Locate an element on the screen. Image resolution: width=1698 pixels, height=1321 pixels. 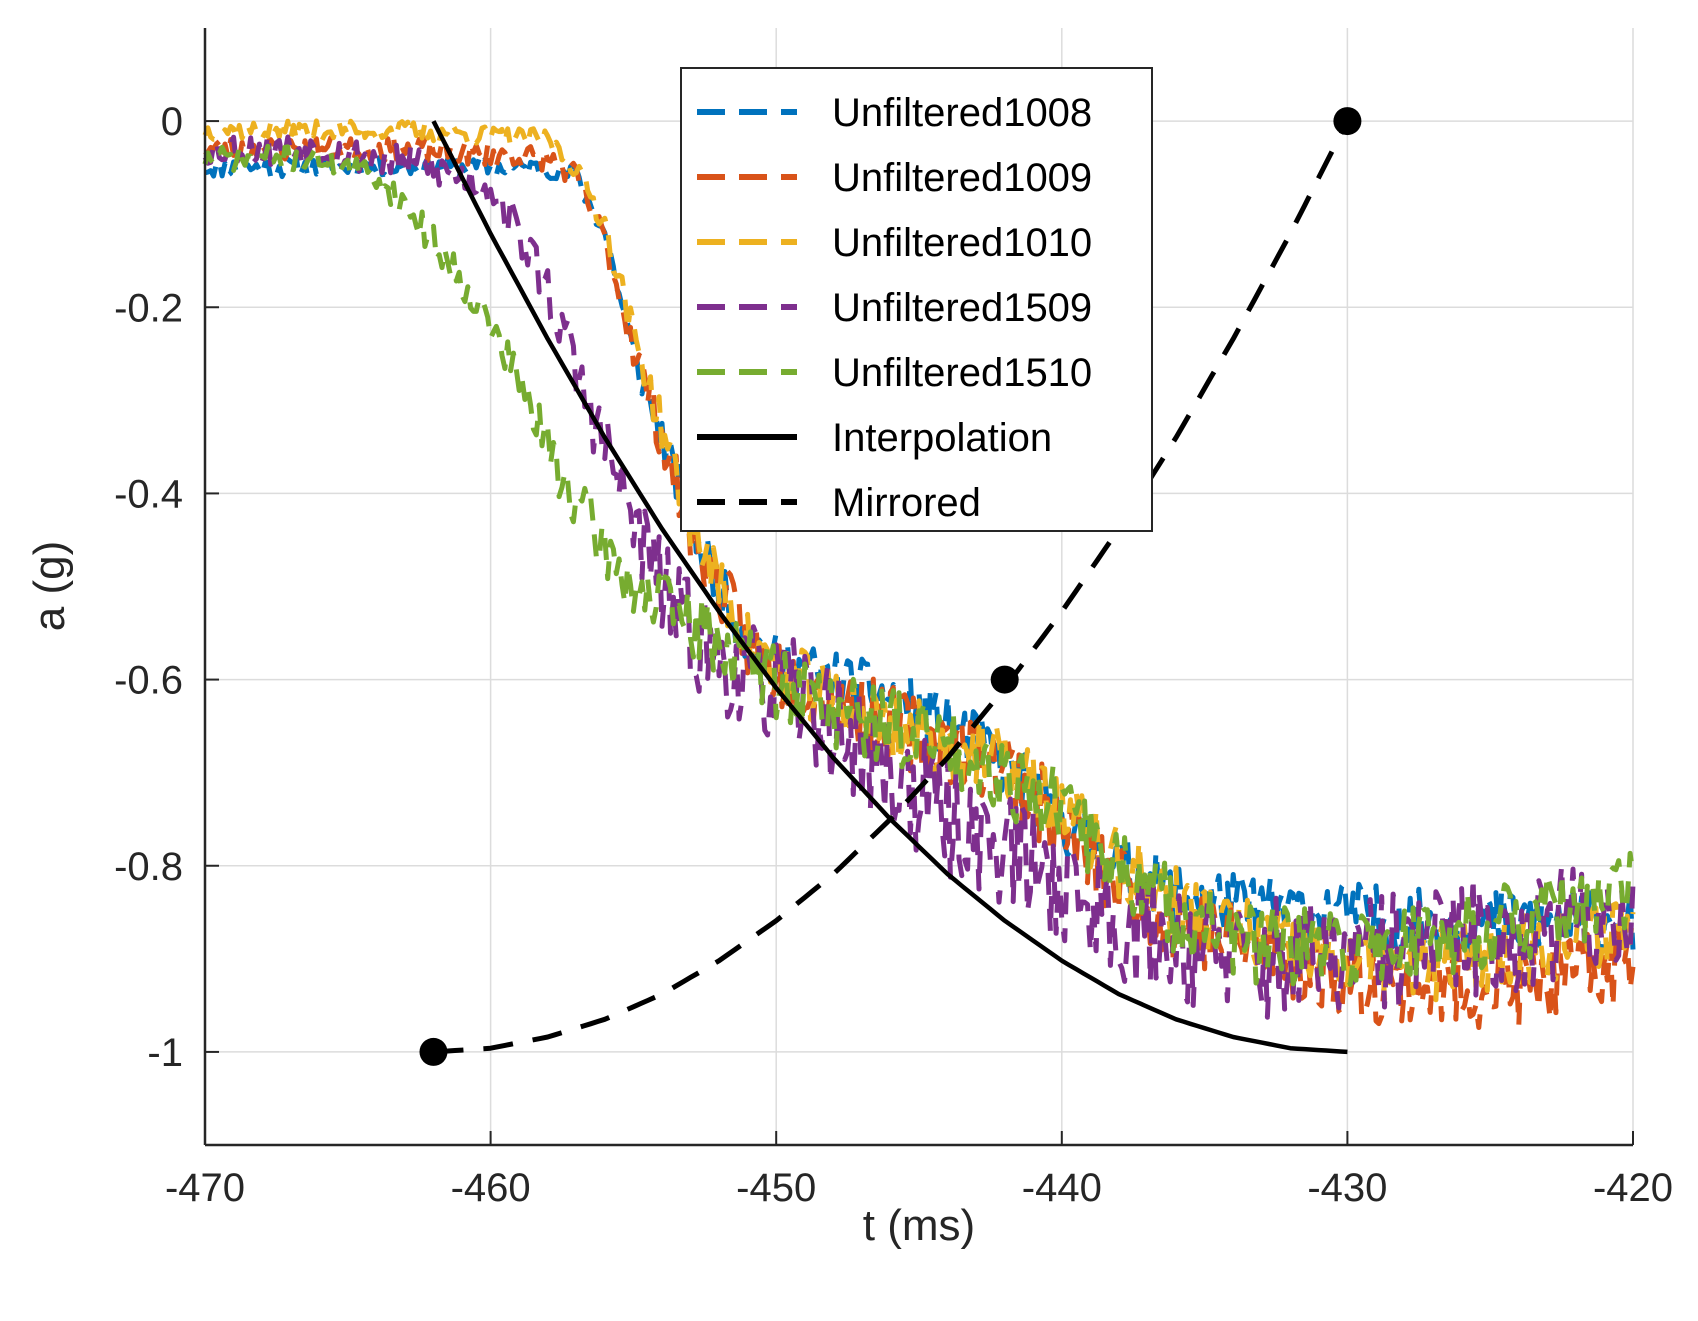
y-tick-label: 0 is located at coordinates (172, 122).